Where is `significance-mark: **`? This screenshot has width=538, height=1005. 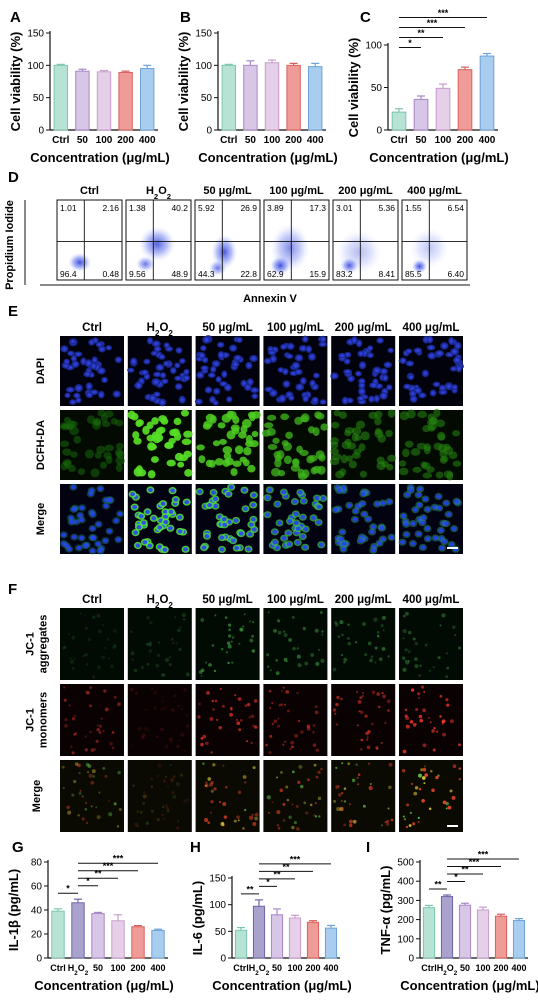
significance-mark: ** is located at coordinates (286, 867).